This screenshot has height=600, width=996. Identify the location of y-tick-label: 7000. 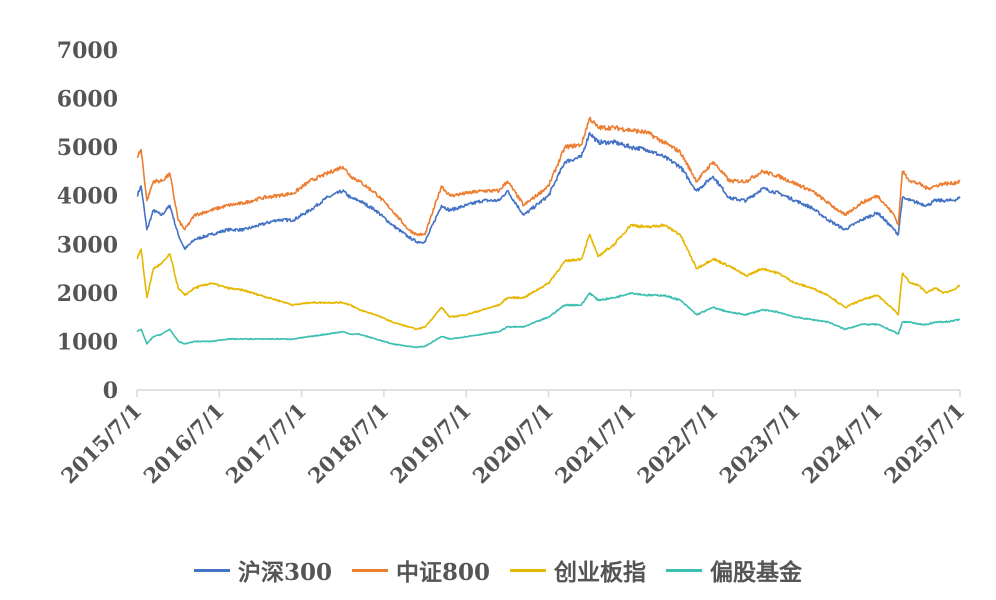
(87, 51).